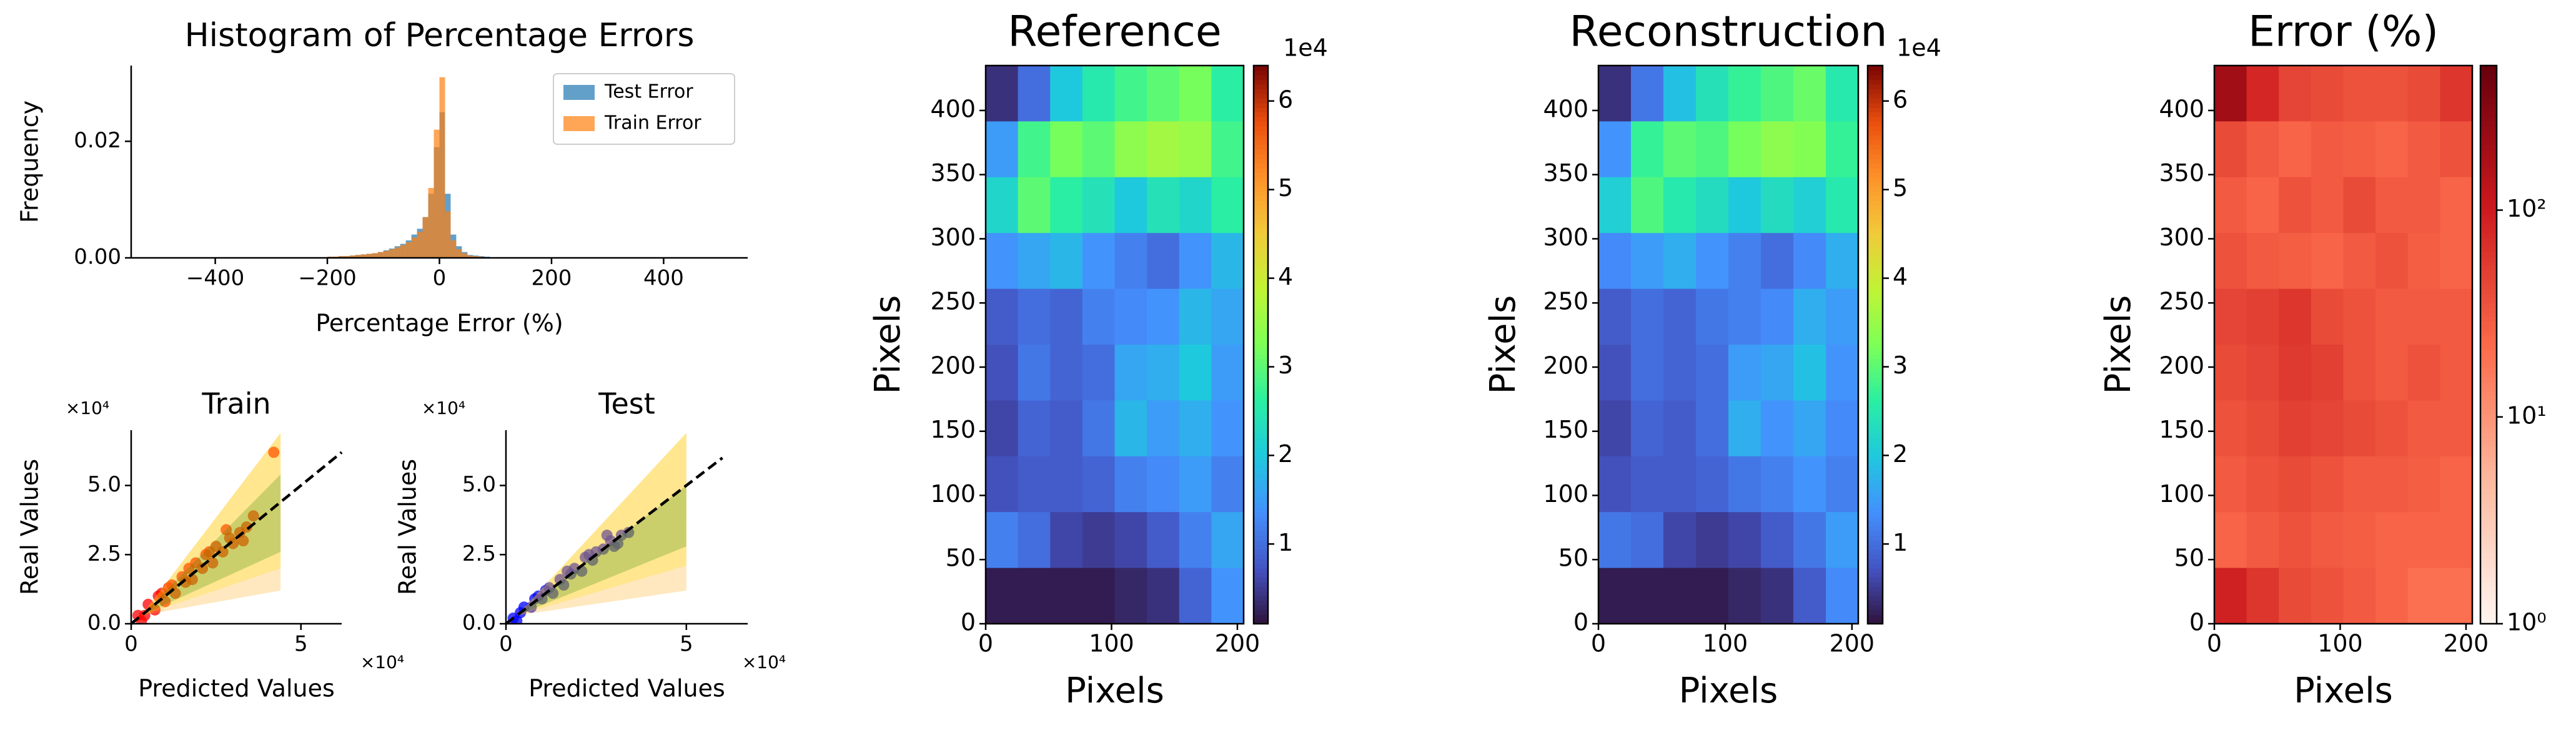 This screenshot has height=733, width=2576. What do you see at coordinates (2527, 415) in the screenshot?
I see `colorbar-tick-label: 10¹` at bounding box center [2527, 415].